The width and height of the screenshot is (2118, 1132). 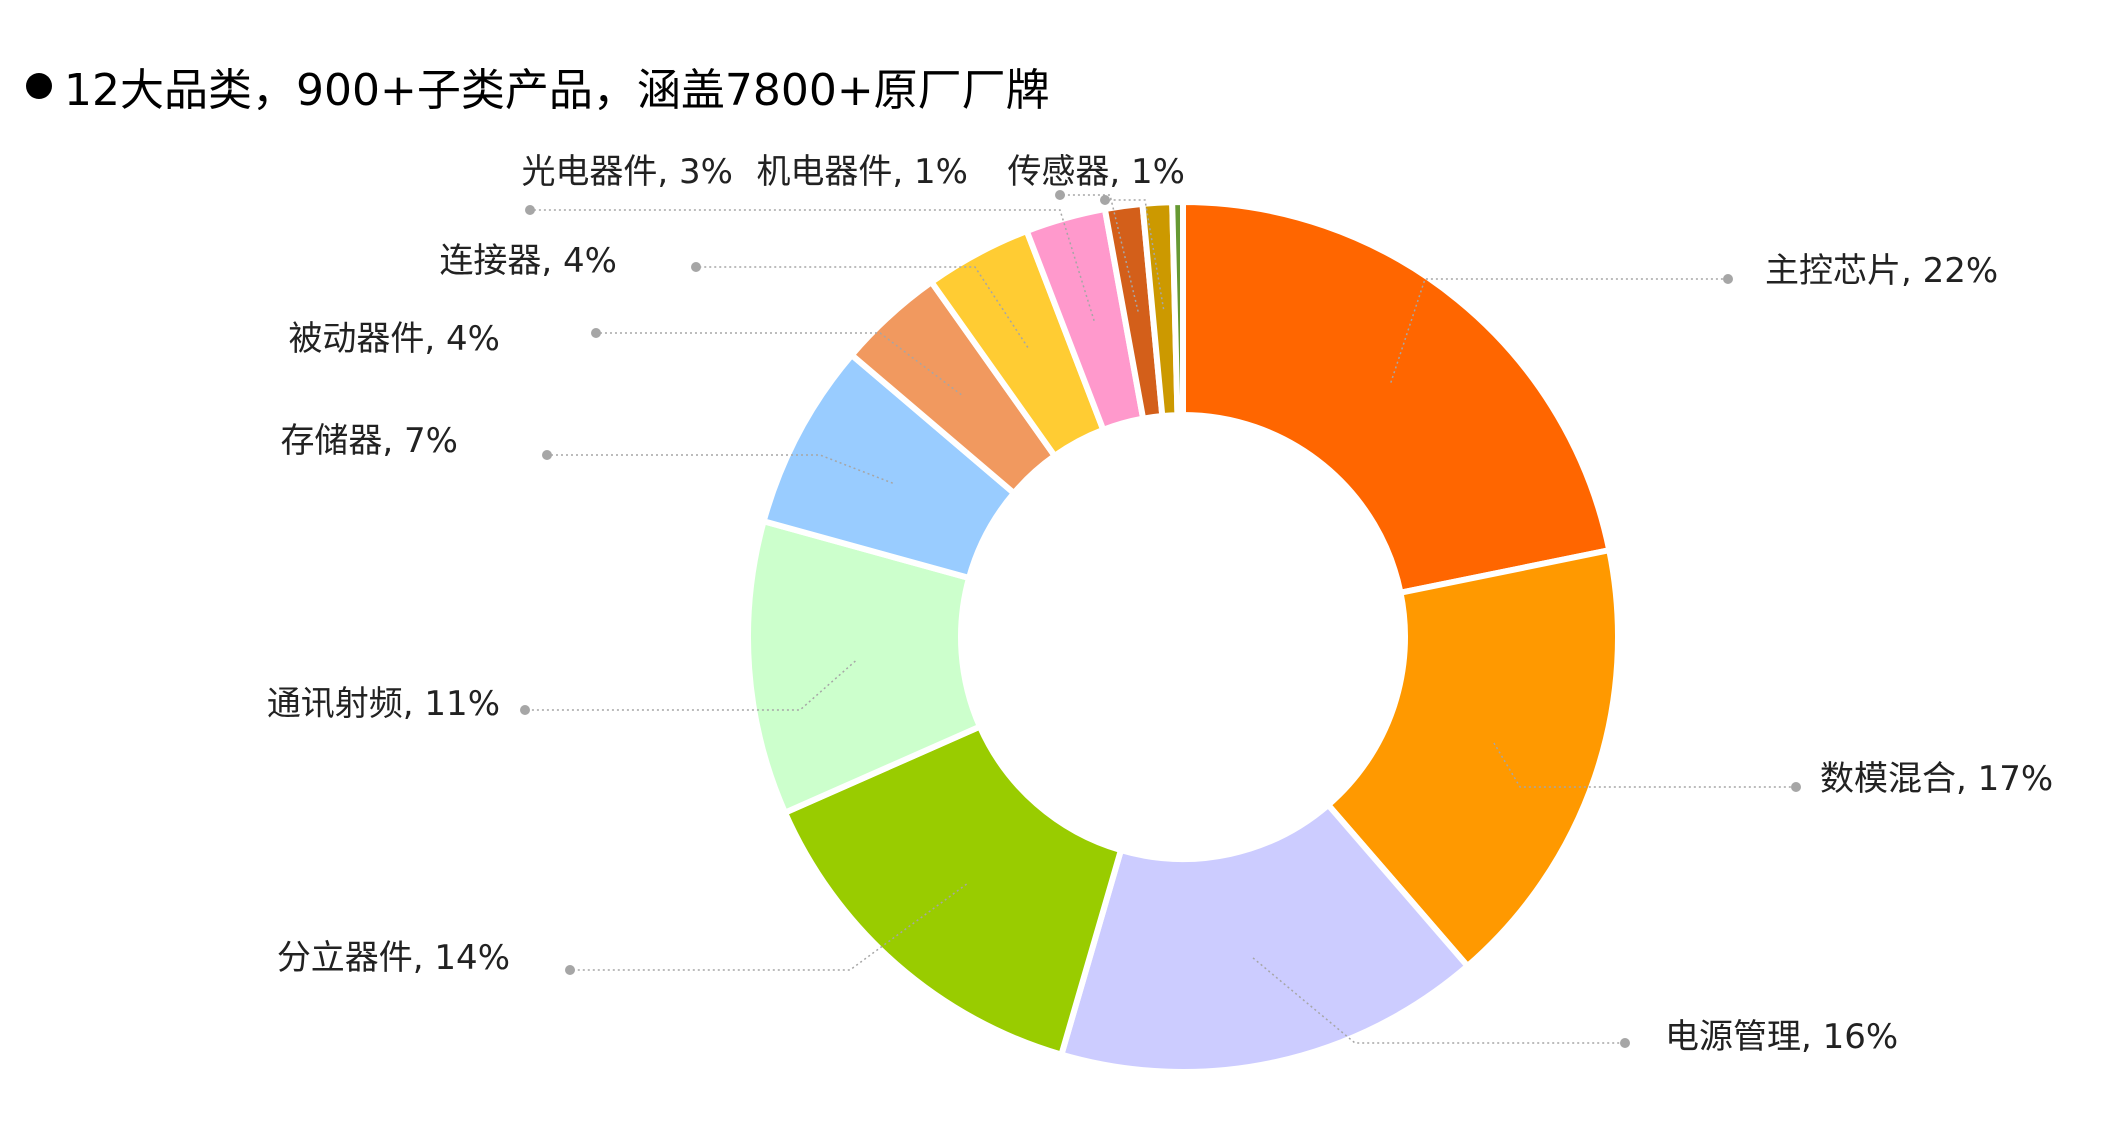 I want to click on leader-dot-电源管理, so click(x=1625, y=1043).